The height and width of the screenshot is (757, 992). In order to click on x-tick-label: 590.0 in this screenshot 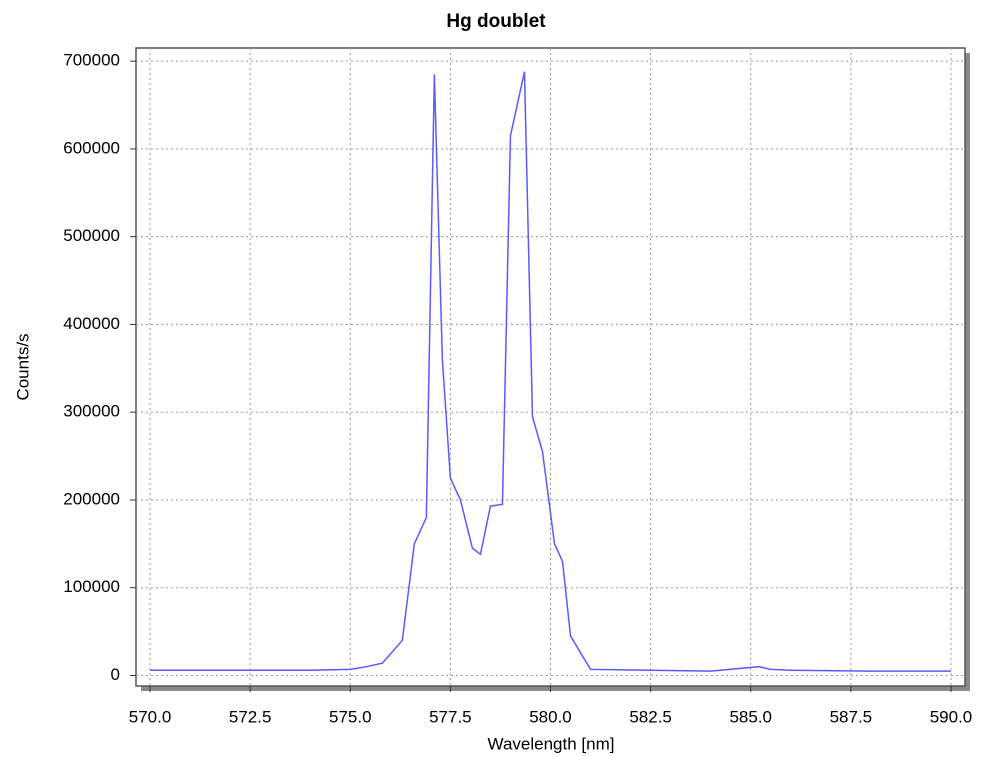, I will do `click(951, 716)`.